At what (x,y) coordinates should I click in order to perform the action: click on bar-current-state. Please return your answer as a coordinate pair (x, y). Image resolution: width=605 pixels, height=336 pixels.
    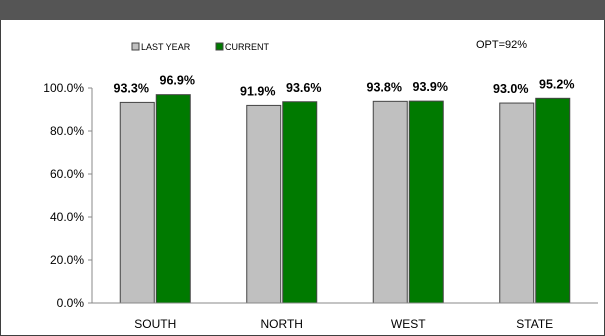
    Looking at the image, I should click on (553, 200).